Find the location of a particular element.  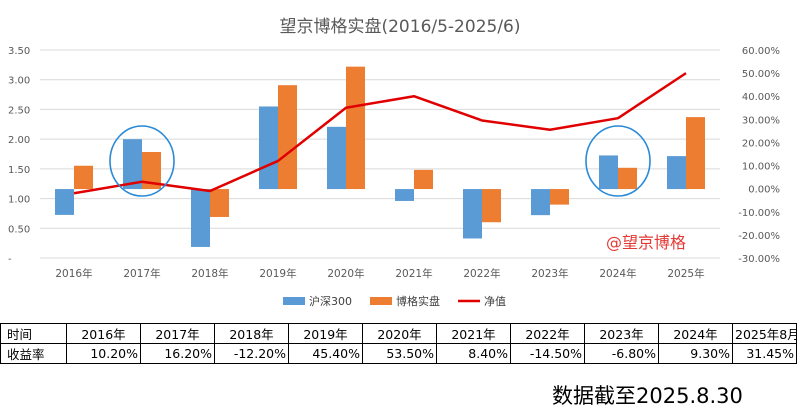

return-cell: 45.40% is located at coordinates (325, 353).